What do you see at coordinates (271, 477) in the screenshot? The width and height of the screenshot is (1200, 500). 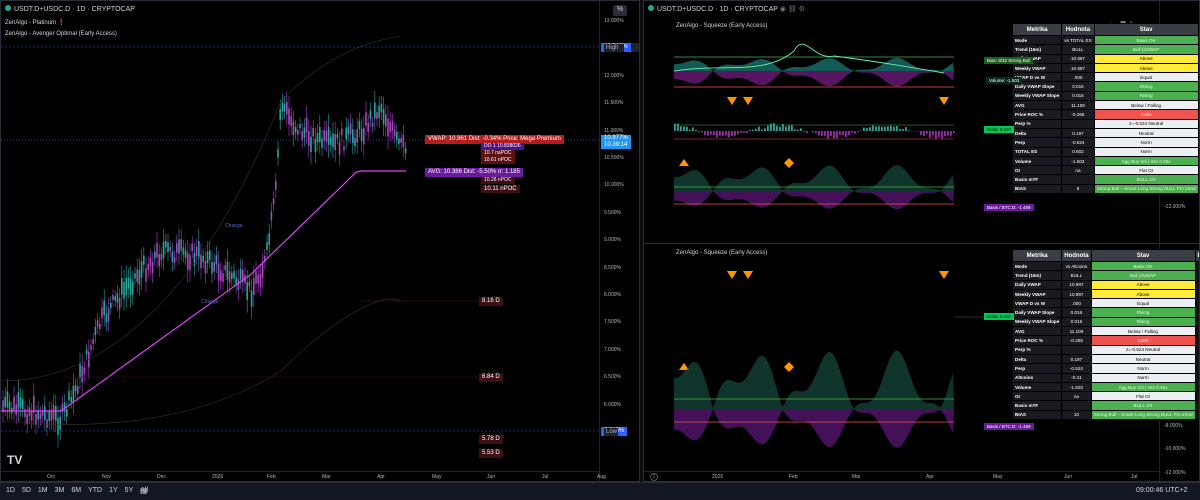 I see `time-tick: Feb` at bounding box center [271, 477].